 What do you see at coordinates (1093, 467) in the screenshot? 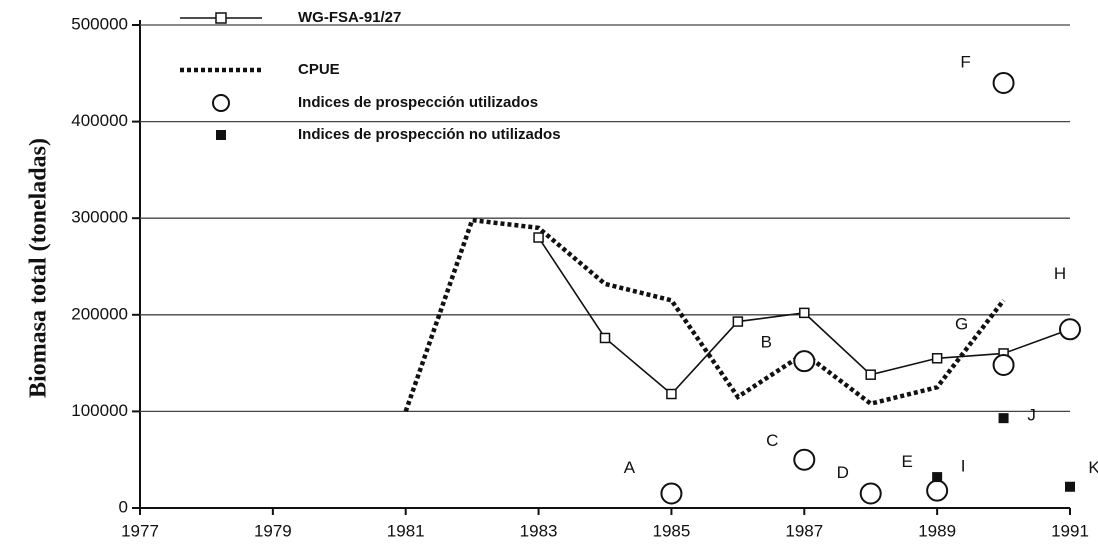
I see `point-label: K` at bounding box center [1093, 467].